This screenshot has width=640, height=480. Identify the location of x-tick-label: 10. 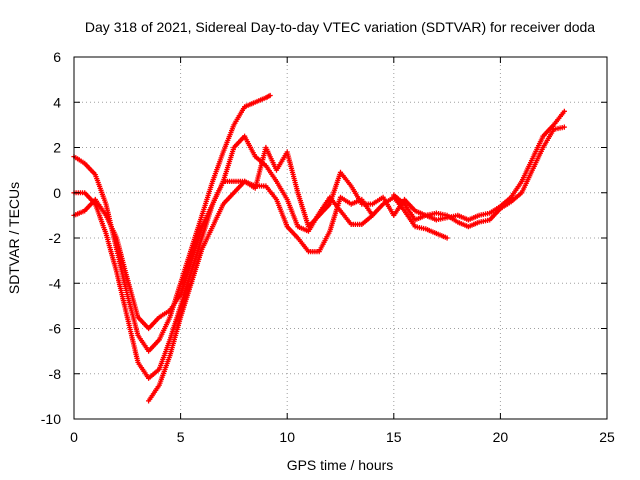
(287, 437).